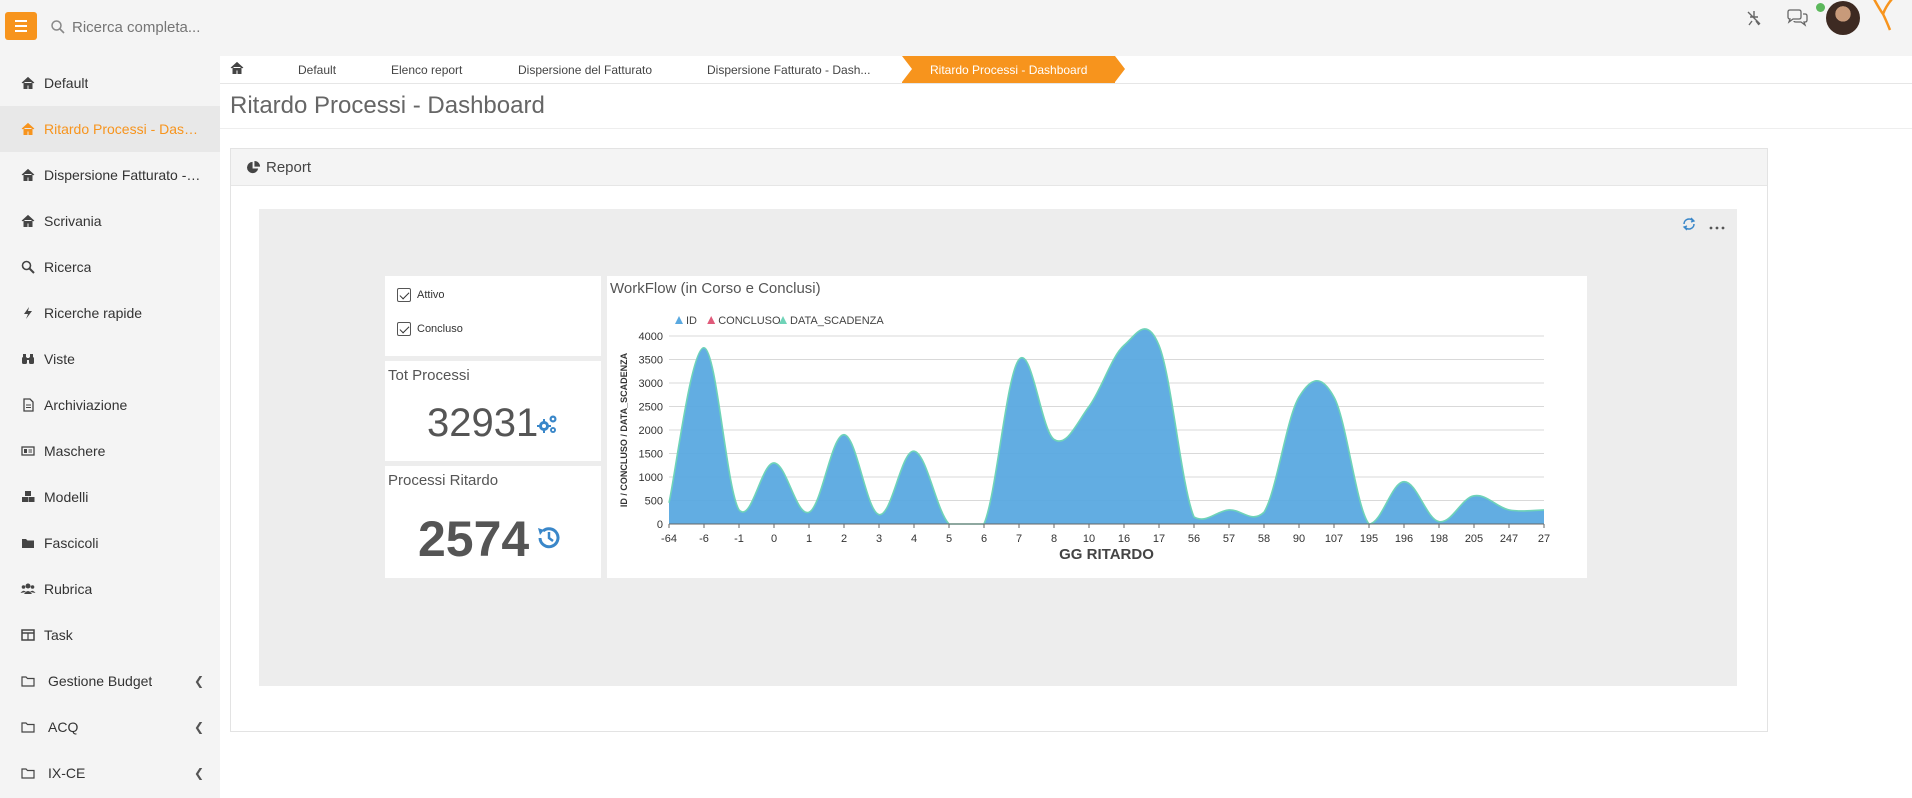 Image resolution: width=1912 pixels, height=798 pixels. What do you see at coordinates (387, 105) in the screenshot?
I see `page-title: Ritardo Processi - Dashboard` at bounding box center [387, 105].